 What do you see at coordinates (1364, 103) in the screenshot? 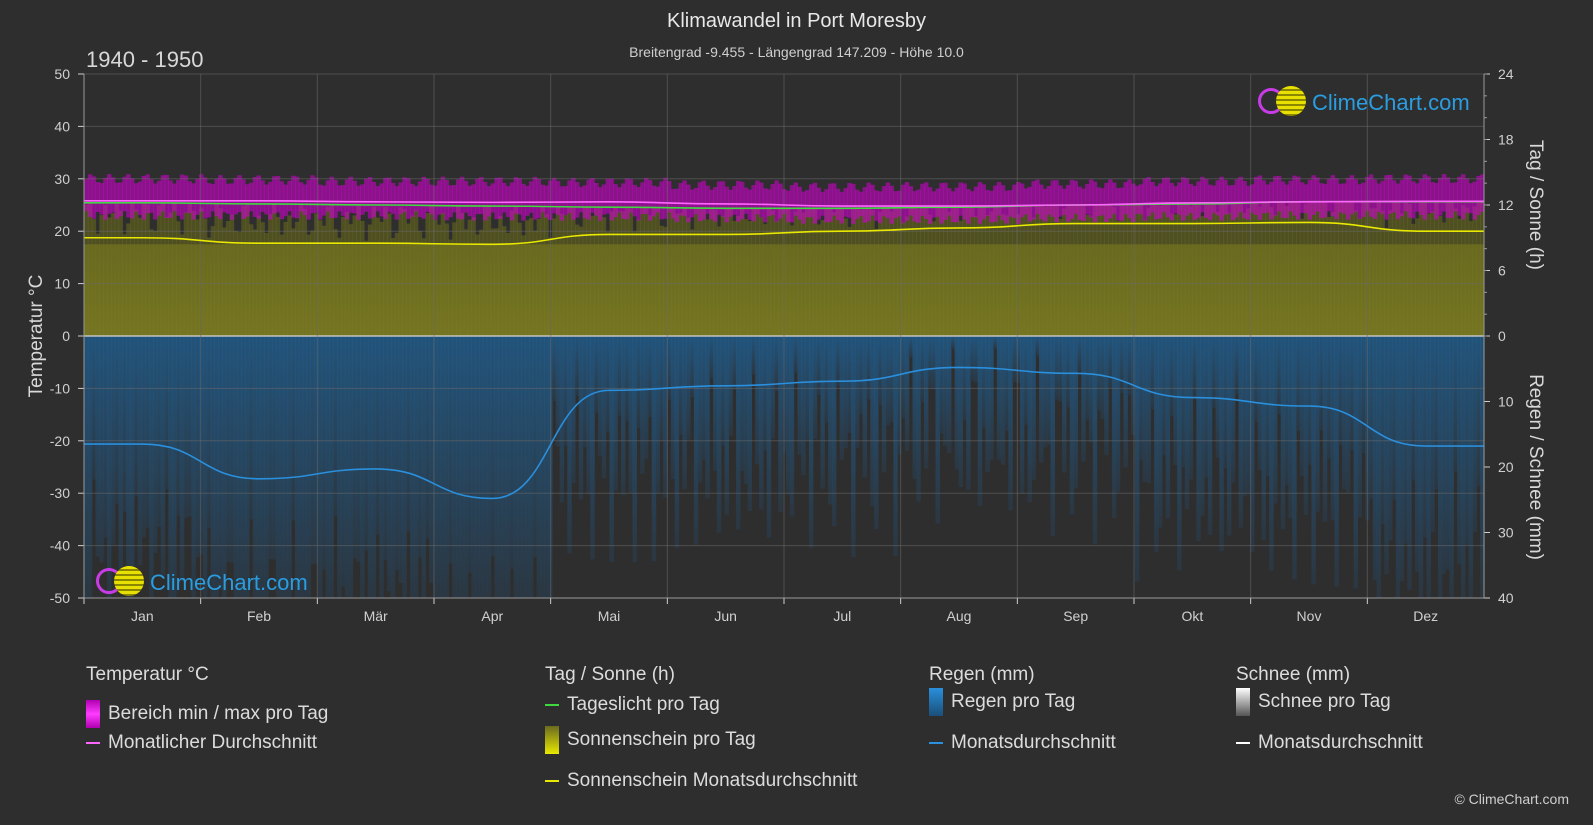
I see `logo-top: ClimeChart.com` at bounding box center [1364, 103].